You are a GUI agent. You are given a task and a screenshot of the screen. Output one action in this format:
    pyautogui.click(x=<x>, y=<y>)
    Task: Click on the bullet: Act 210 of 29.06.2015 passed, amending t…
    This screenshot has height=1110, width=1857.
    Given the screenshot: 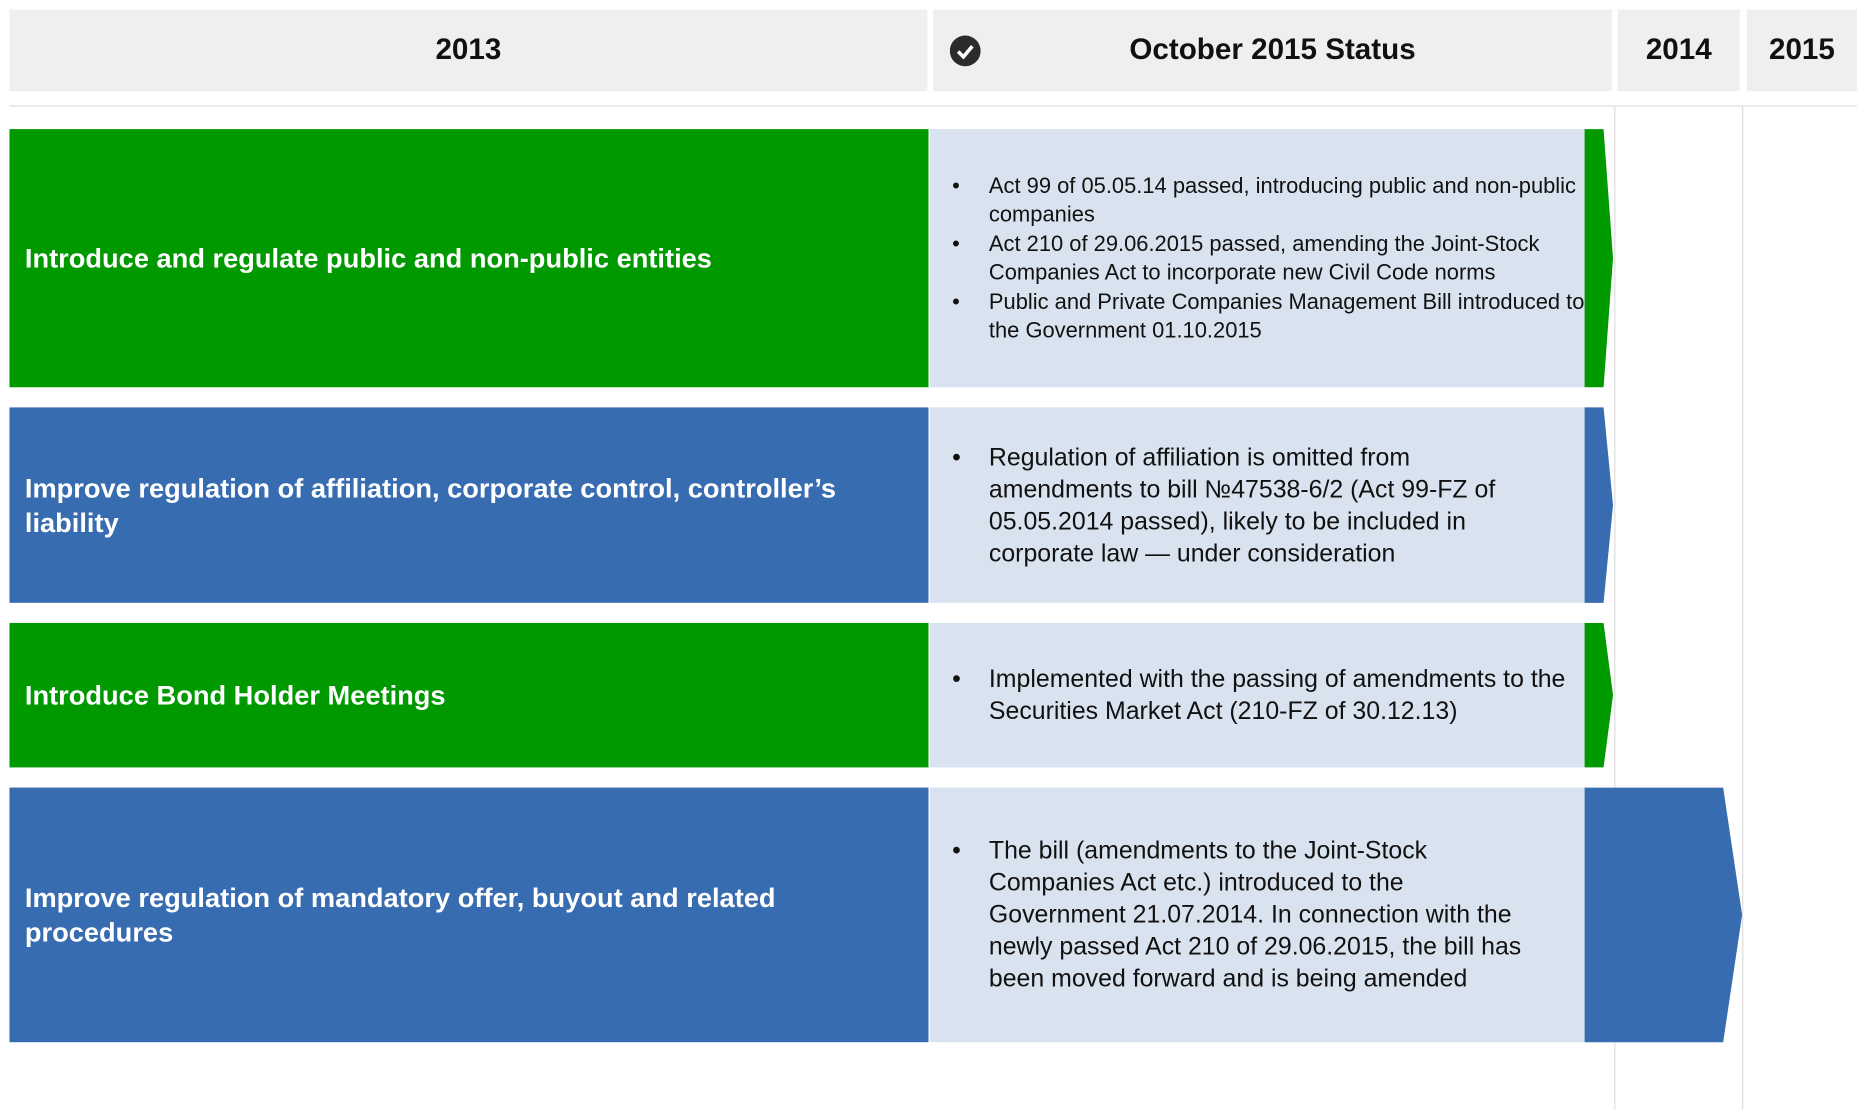 What is the action you would take?
    pyautogui.click(x=1268, y=258)
    